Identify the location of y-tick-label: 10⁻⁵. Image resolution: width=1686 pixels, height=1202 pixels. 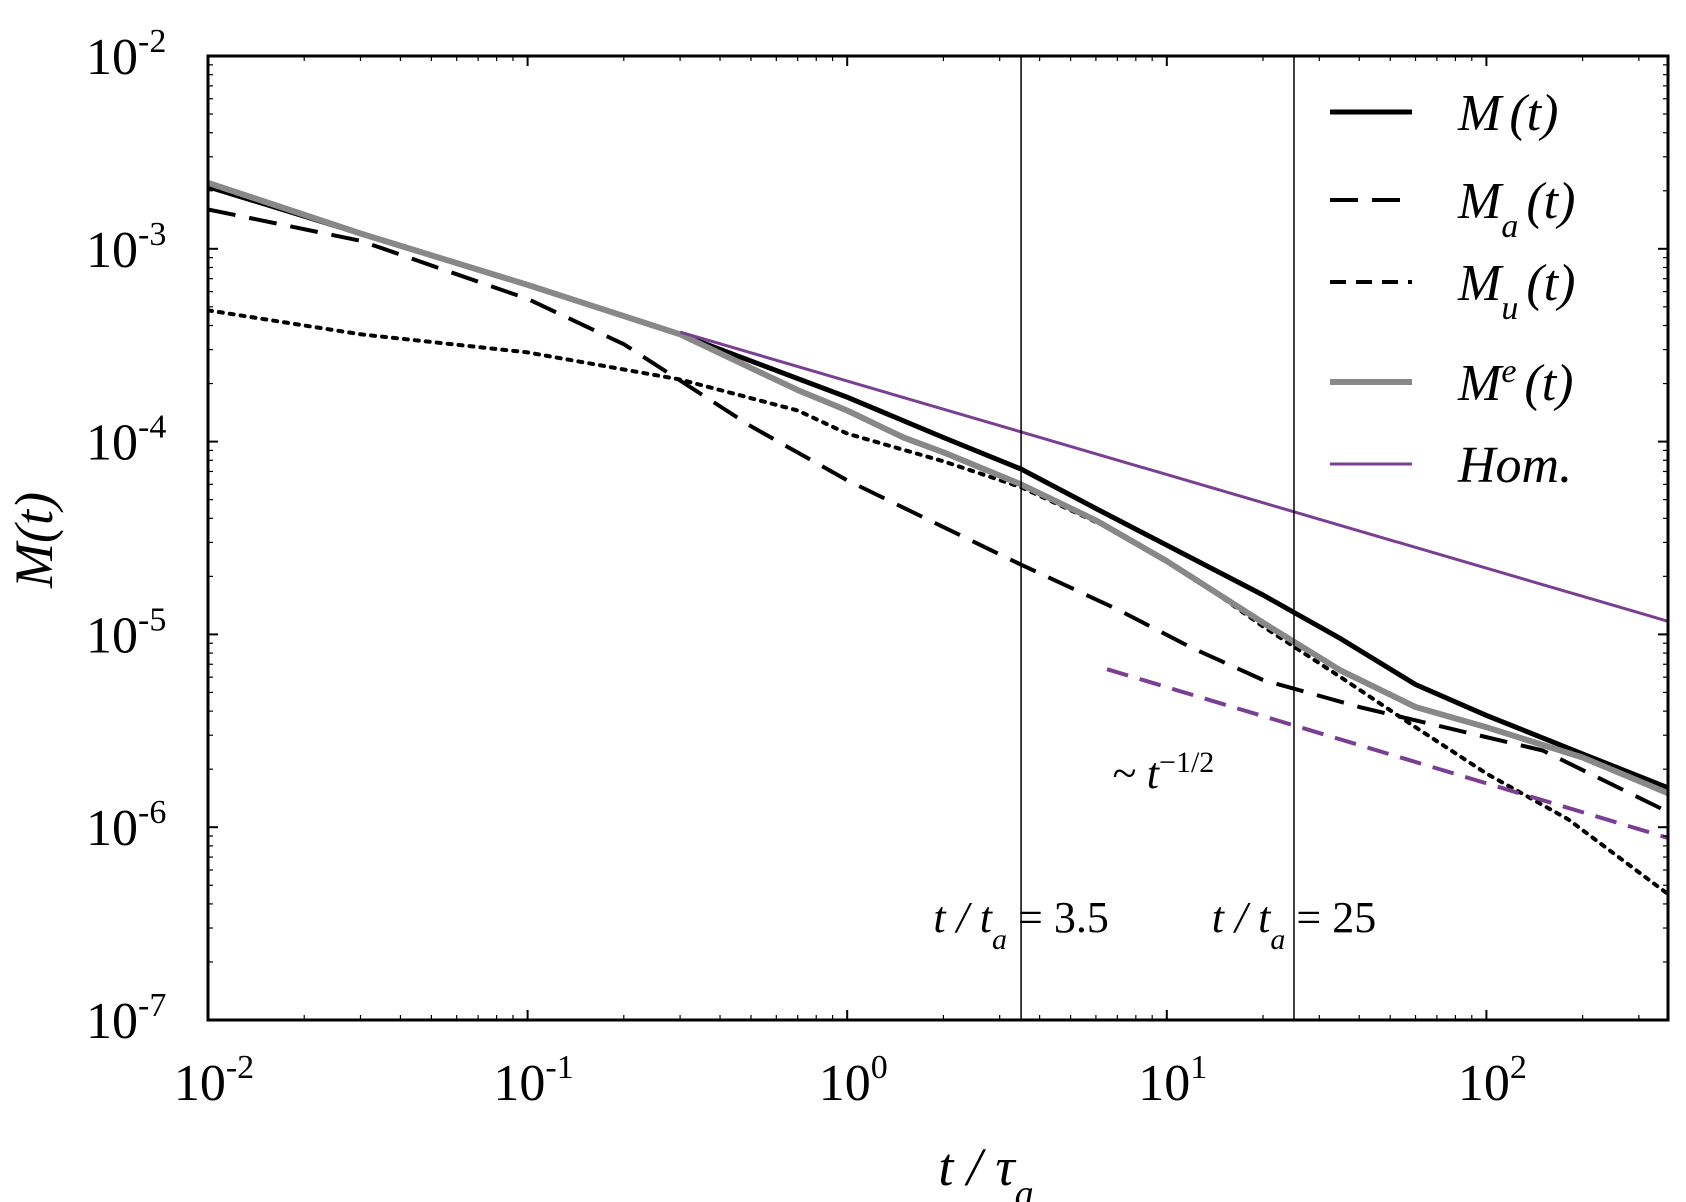
(126, 632).